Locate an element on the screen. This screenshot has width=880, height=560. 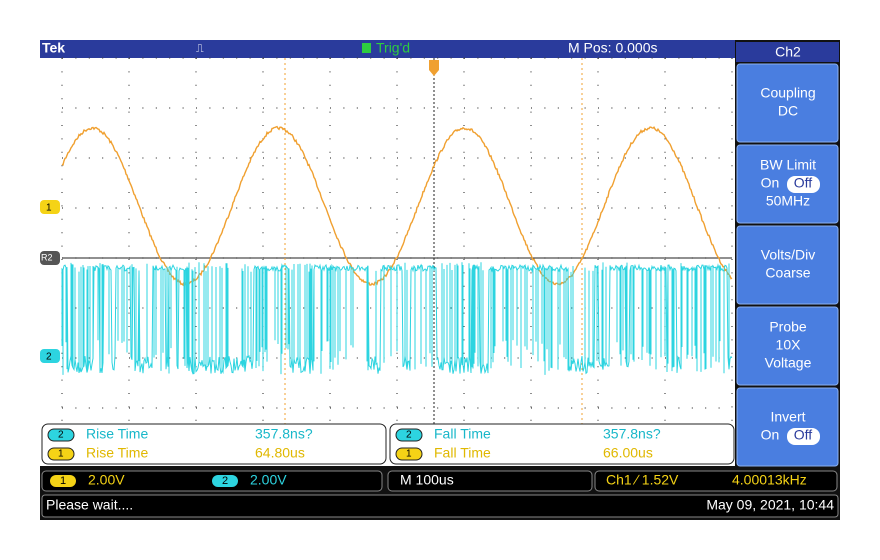
button-label: DC is located at coordinates (788, 111).